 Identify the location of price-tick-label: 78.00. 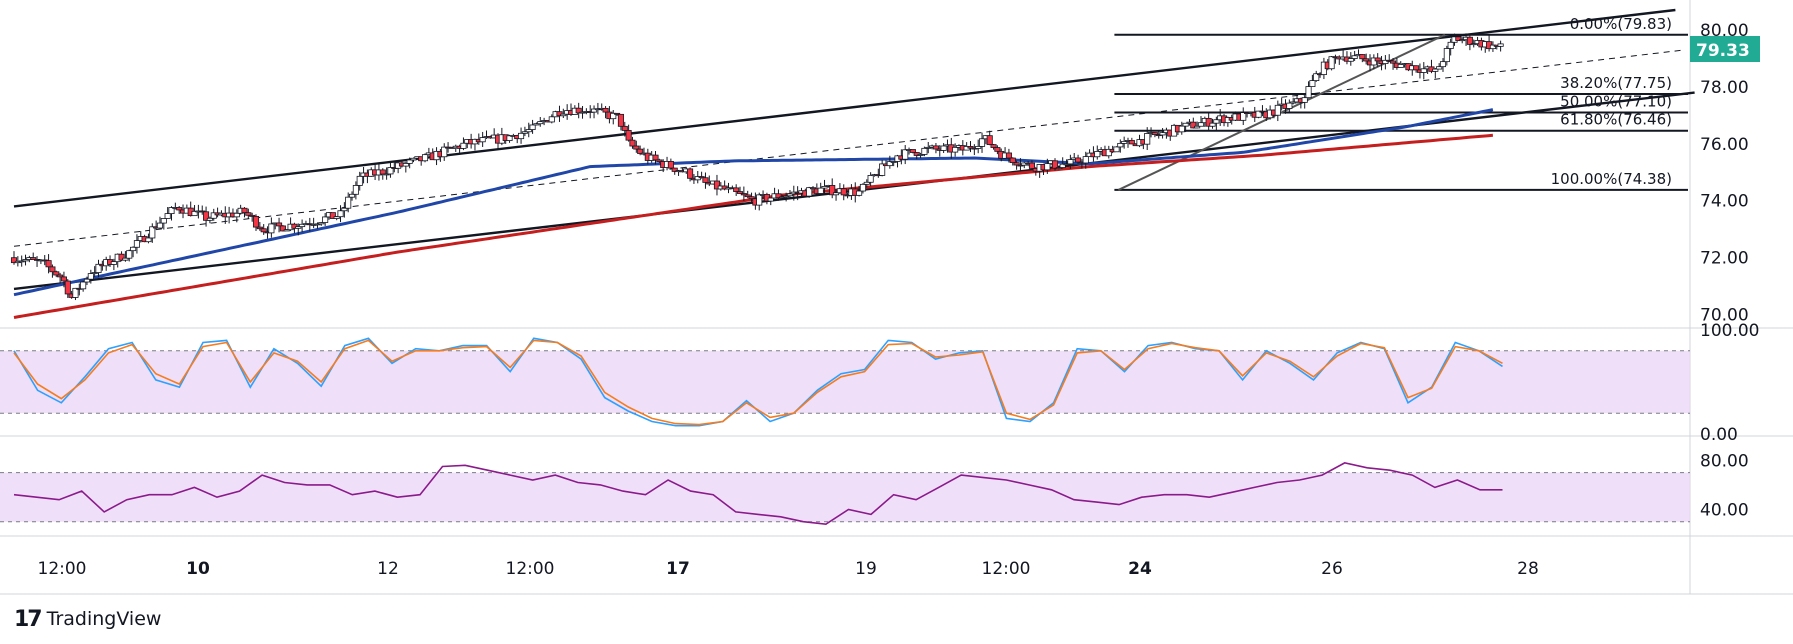
(1724, 88).